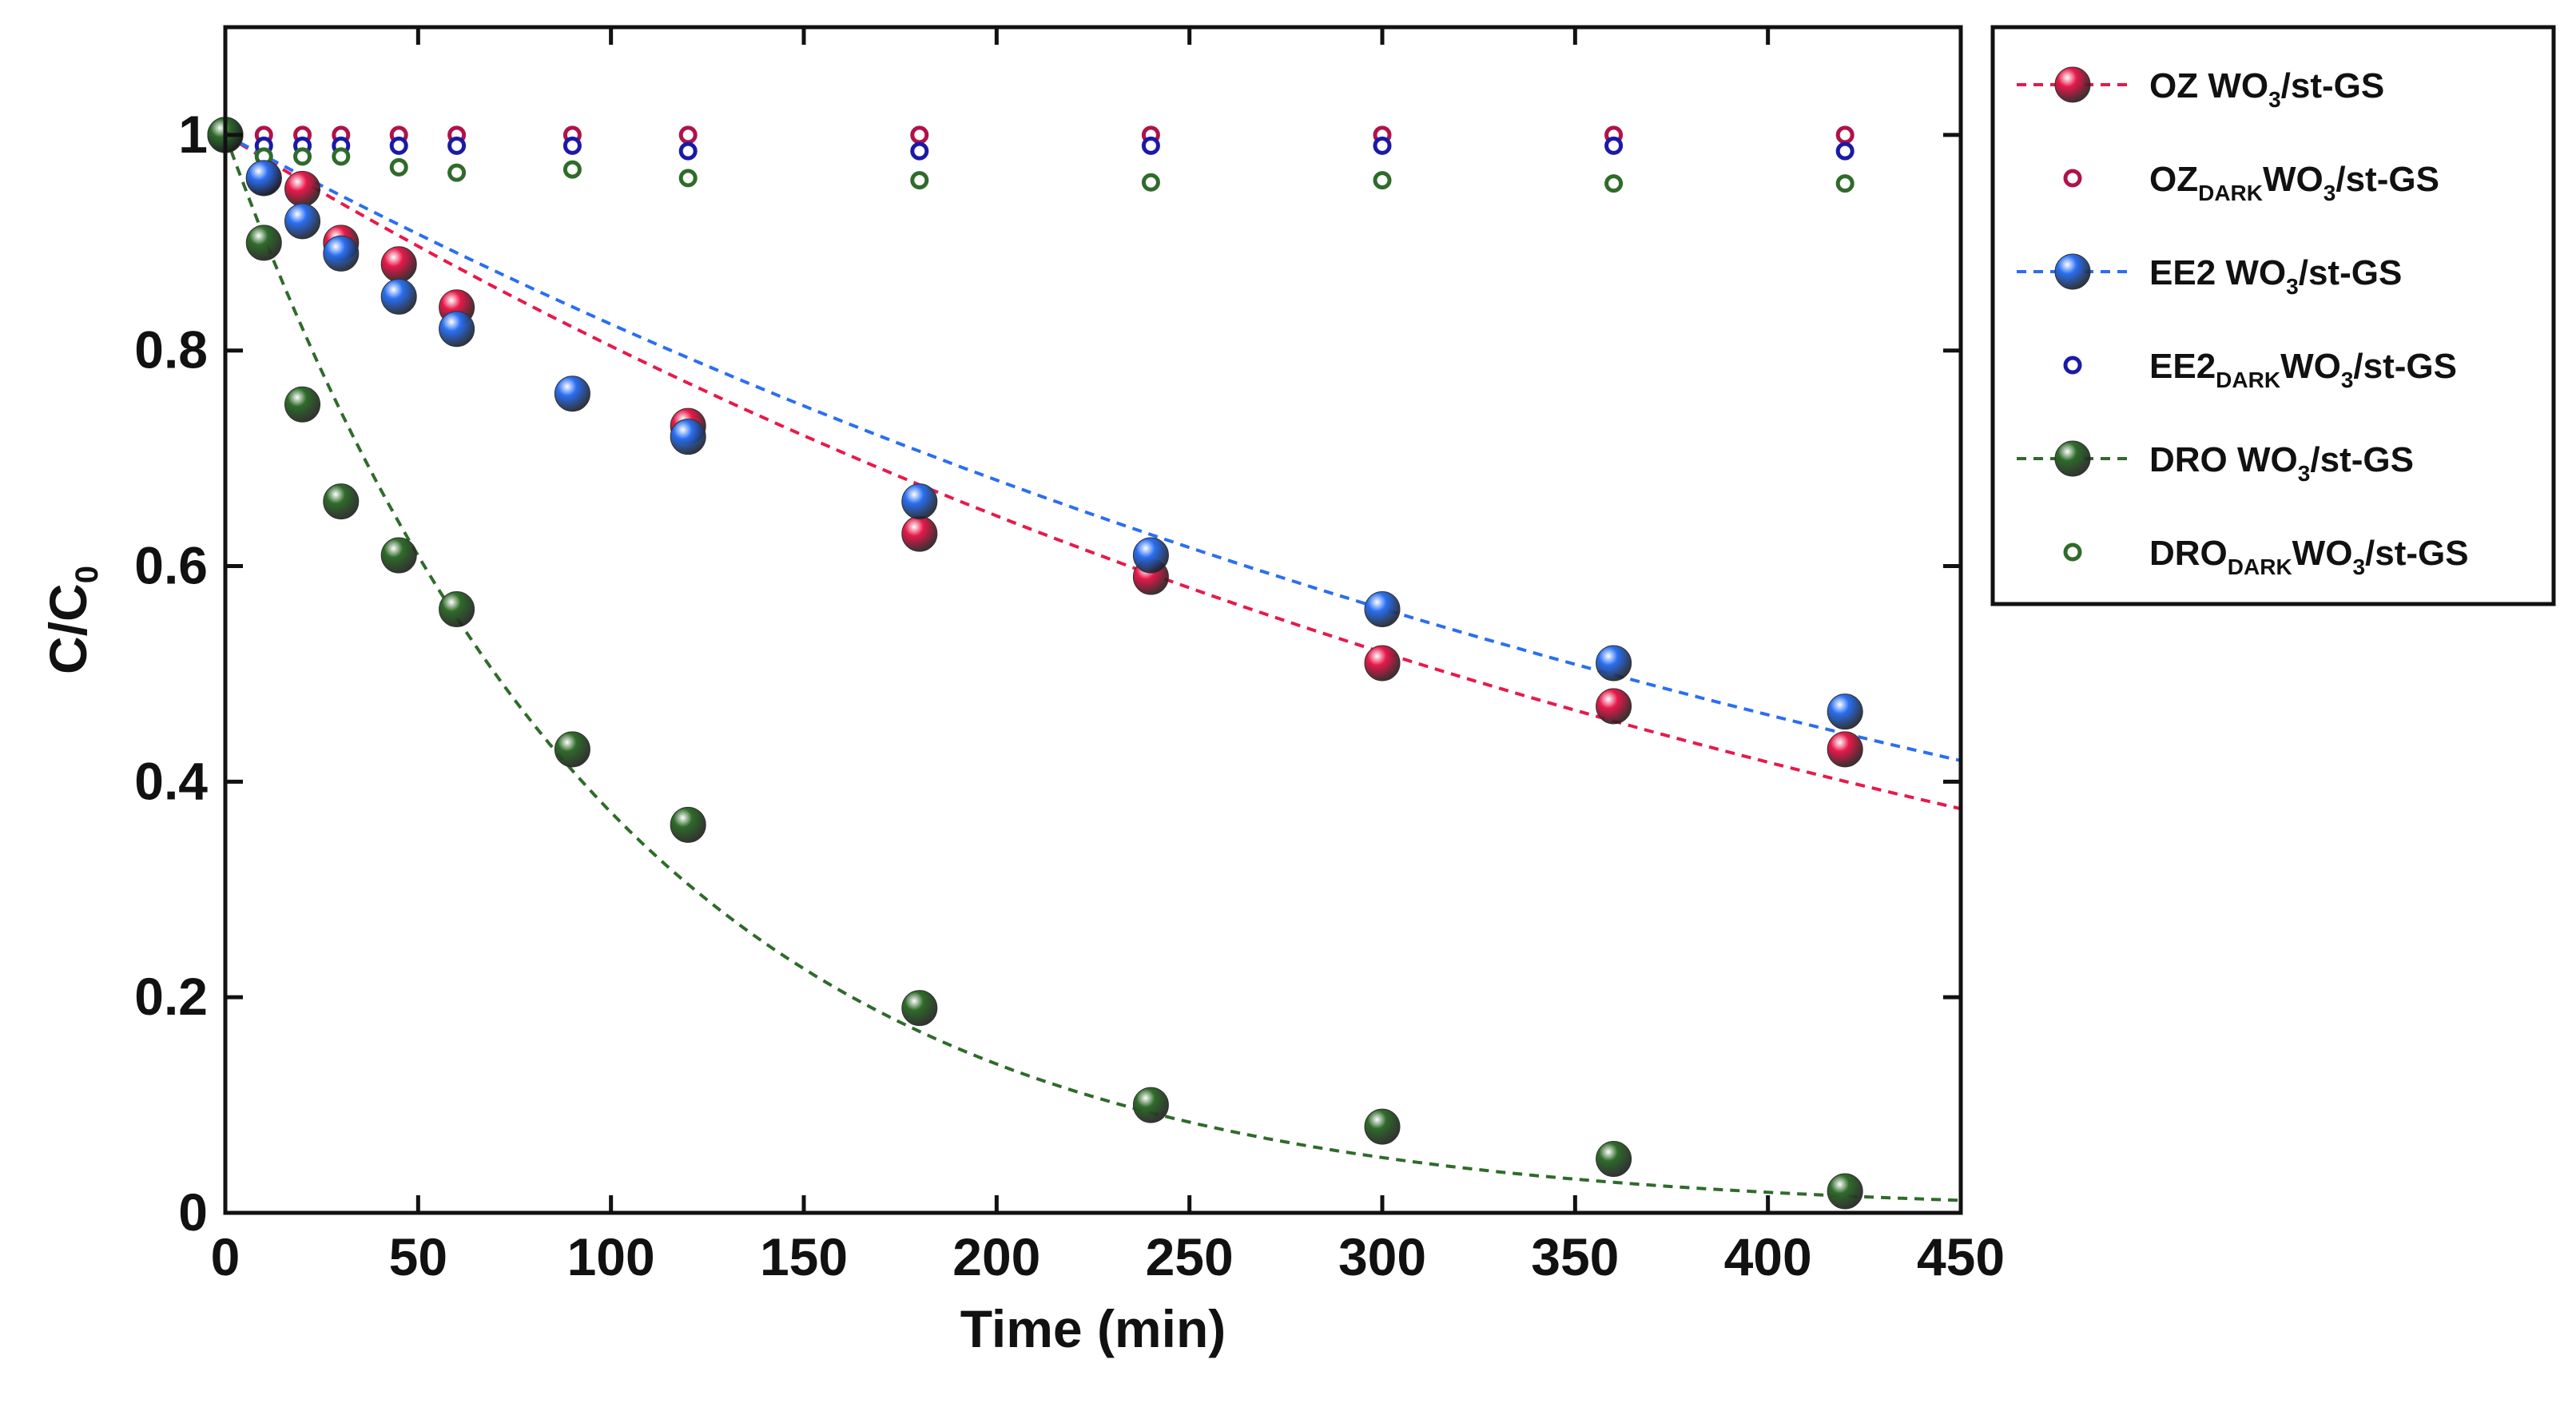  I want to click on x-tick-label: 300, so click(1382, 1256).